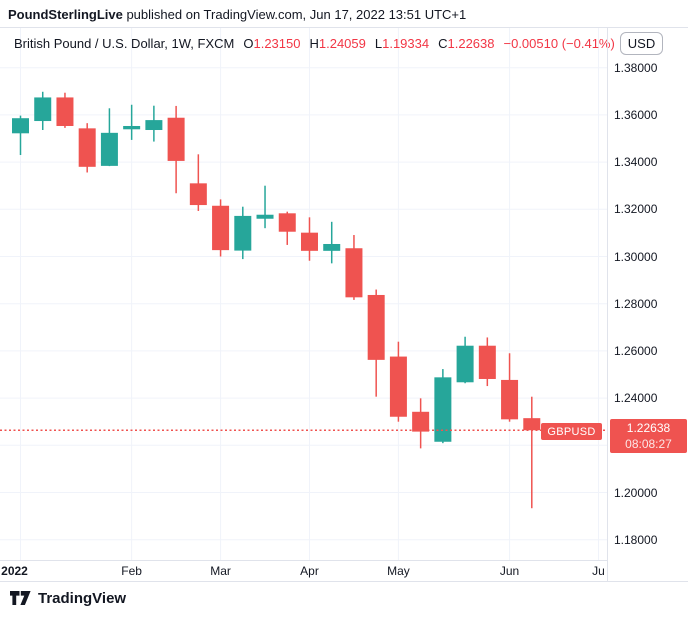 Image resolution: width=688 pixels, height=617 pixels. What do you see at coordinates (636, 398) in the screenshot?
I see `price-axis-label: 1.24000` at bounding box center [636, 398].